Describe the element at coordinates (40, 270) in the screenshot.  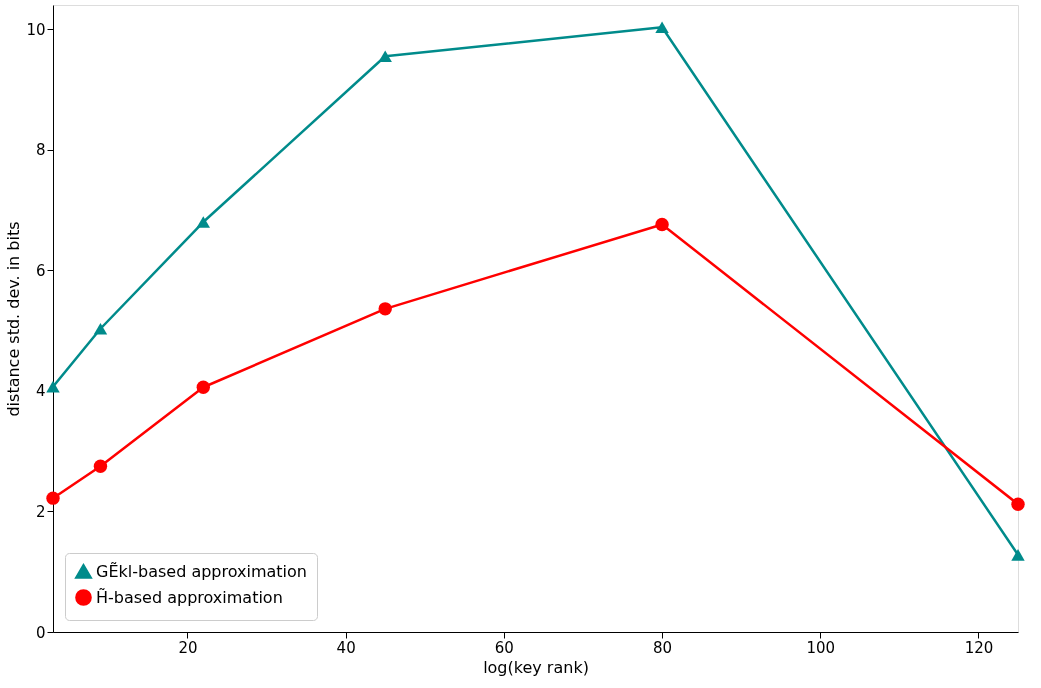
I see `y-tick-label: 6` at that location.